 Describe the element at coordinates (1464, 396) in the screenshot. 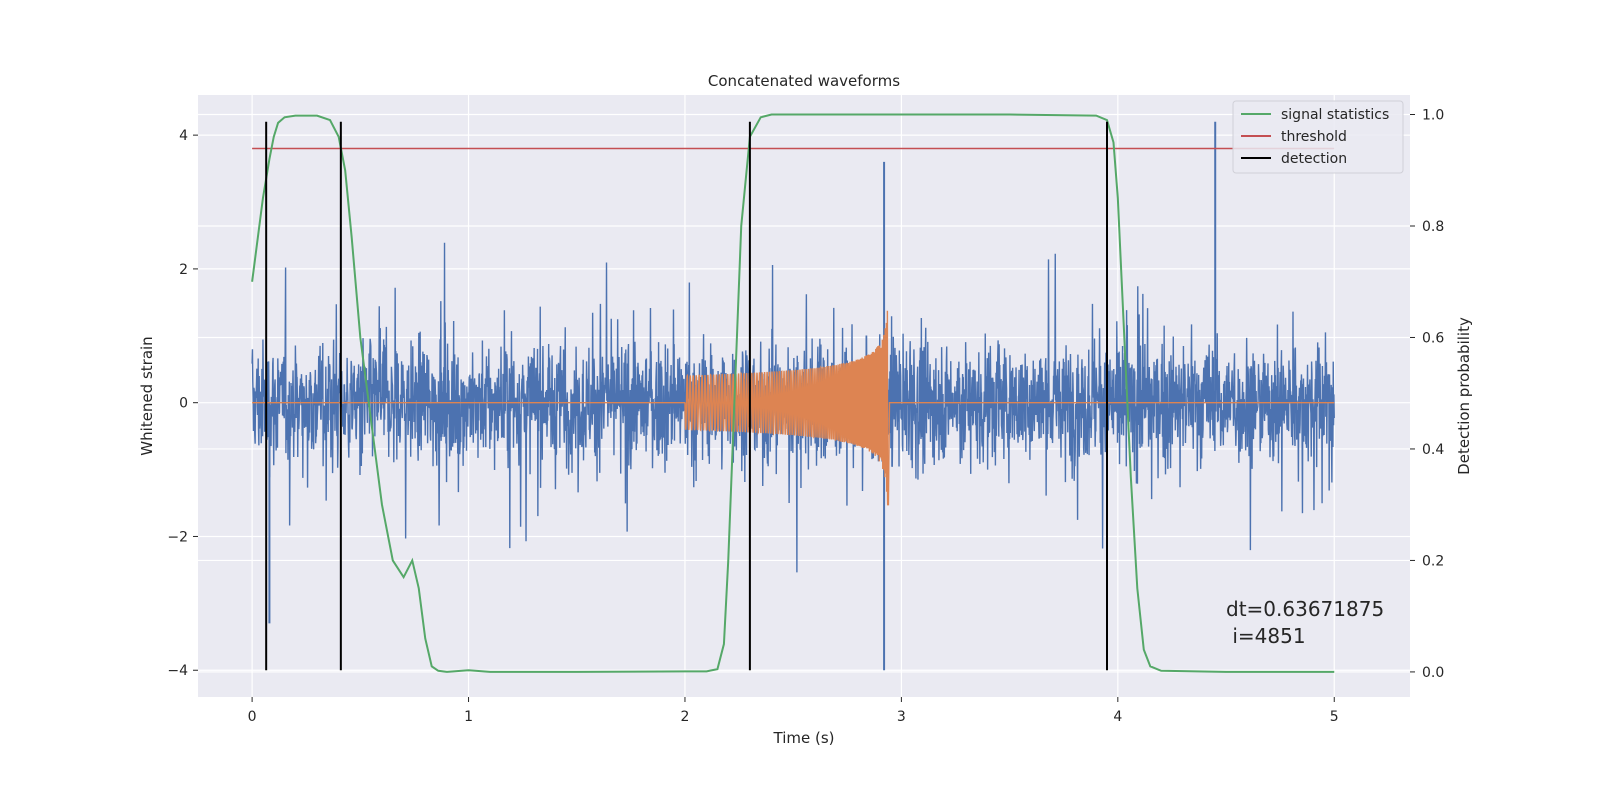

I see `y2-axis-label: Detection probability` at that location.